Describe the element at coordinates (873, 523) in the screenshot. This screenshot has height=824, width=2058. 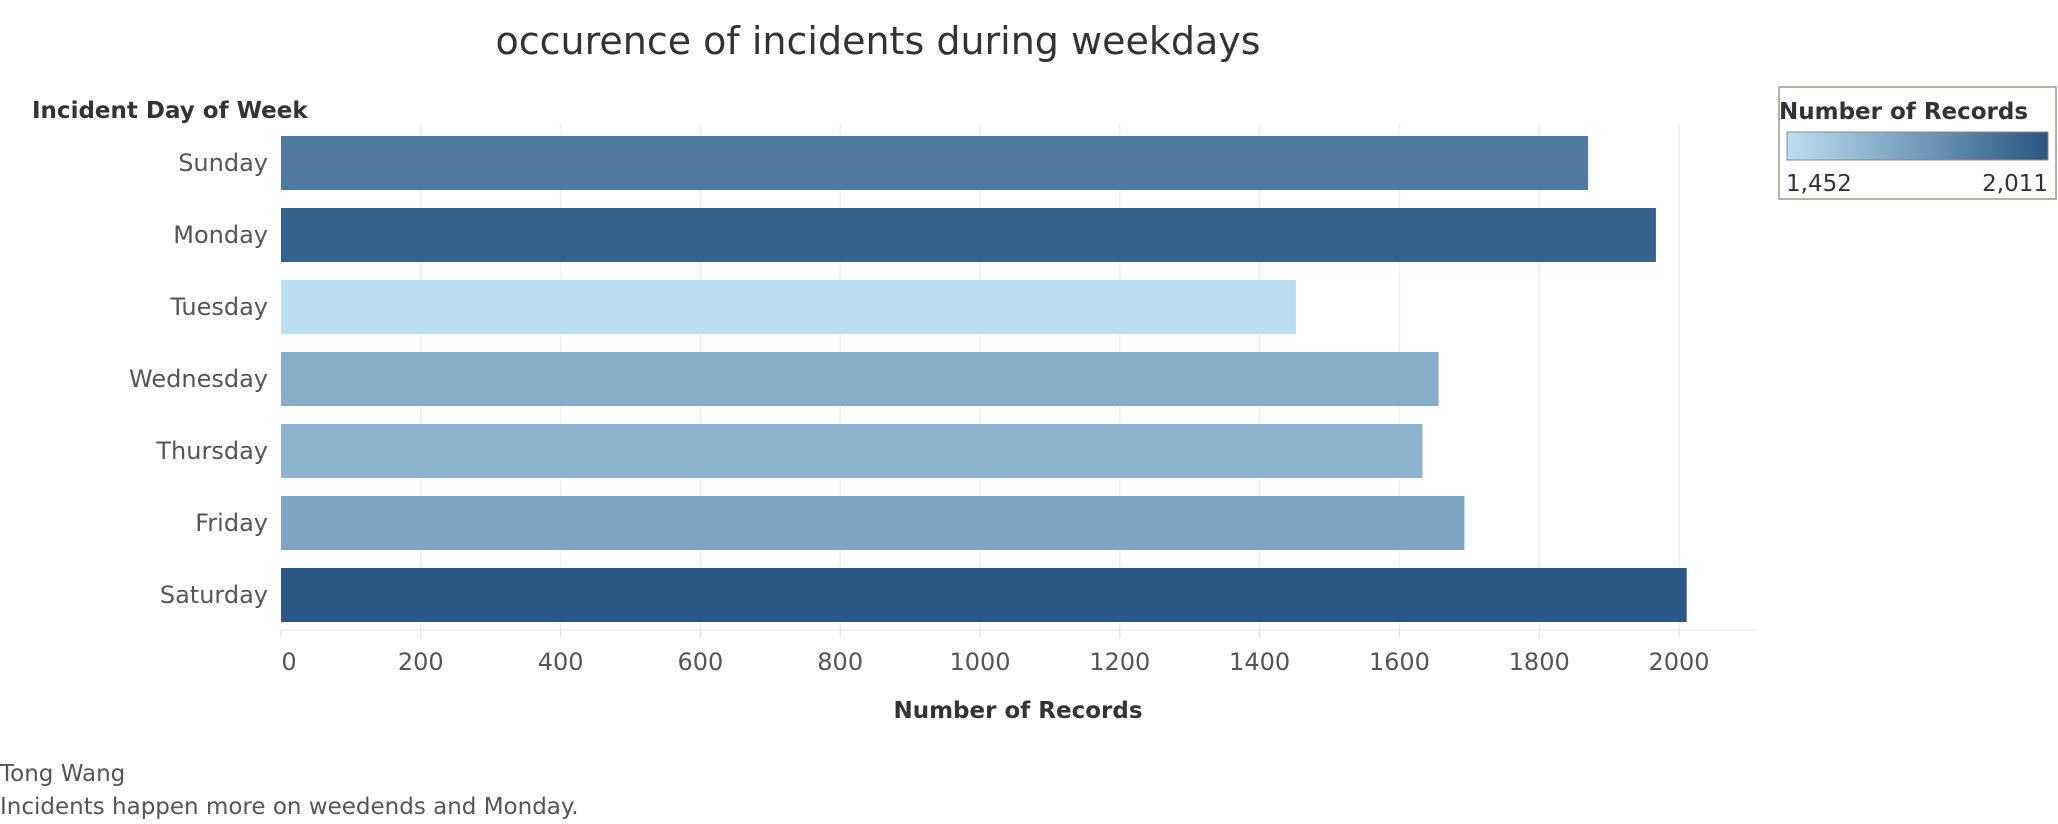
I see `bar-friday` at that location.